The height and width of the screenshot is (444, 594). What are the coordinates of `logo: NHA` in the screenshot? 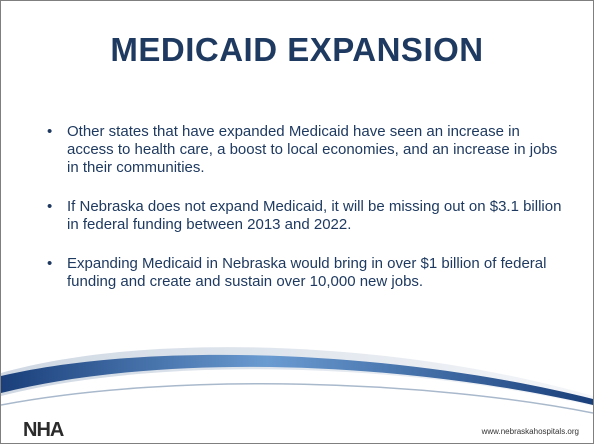 It's located at (43, 430).